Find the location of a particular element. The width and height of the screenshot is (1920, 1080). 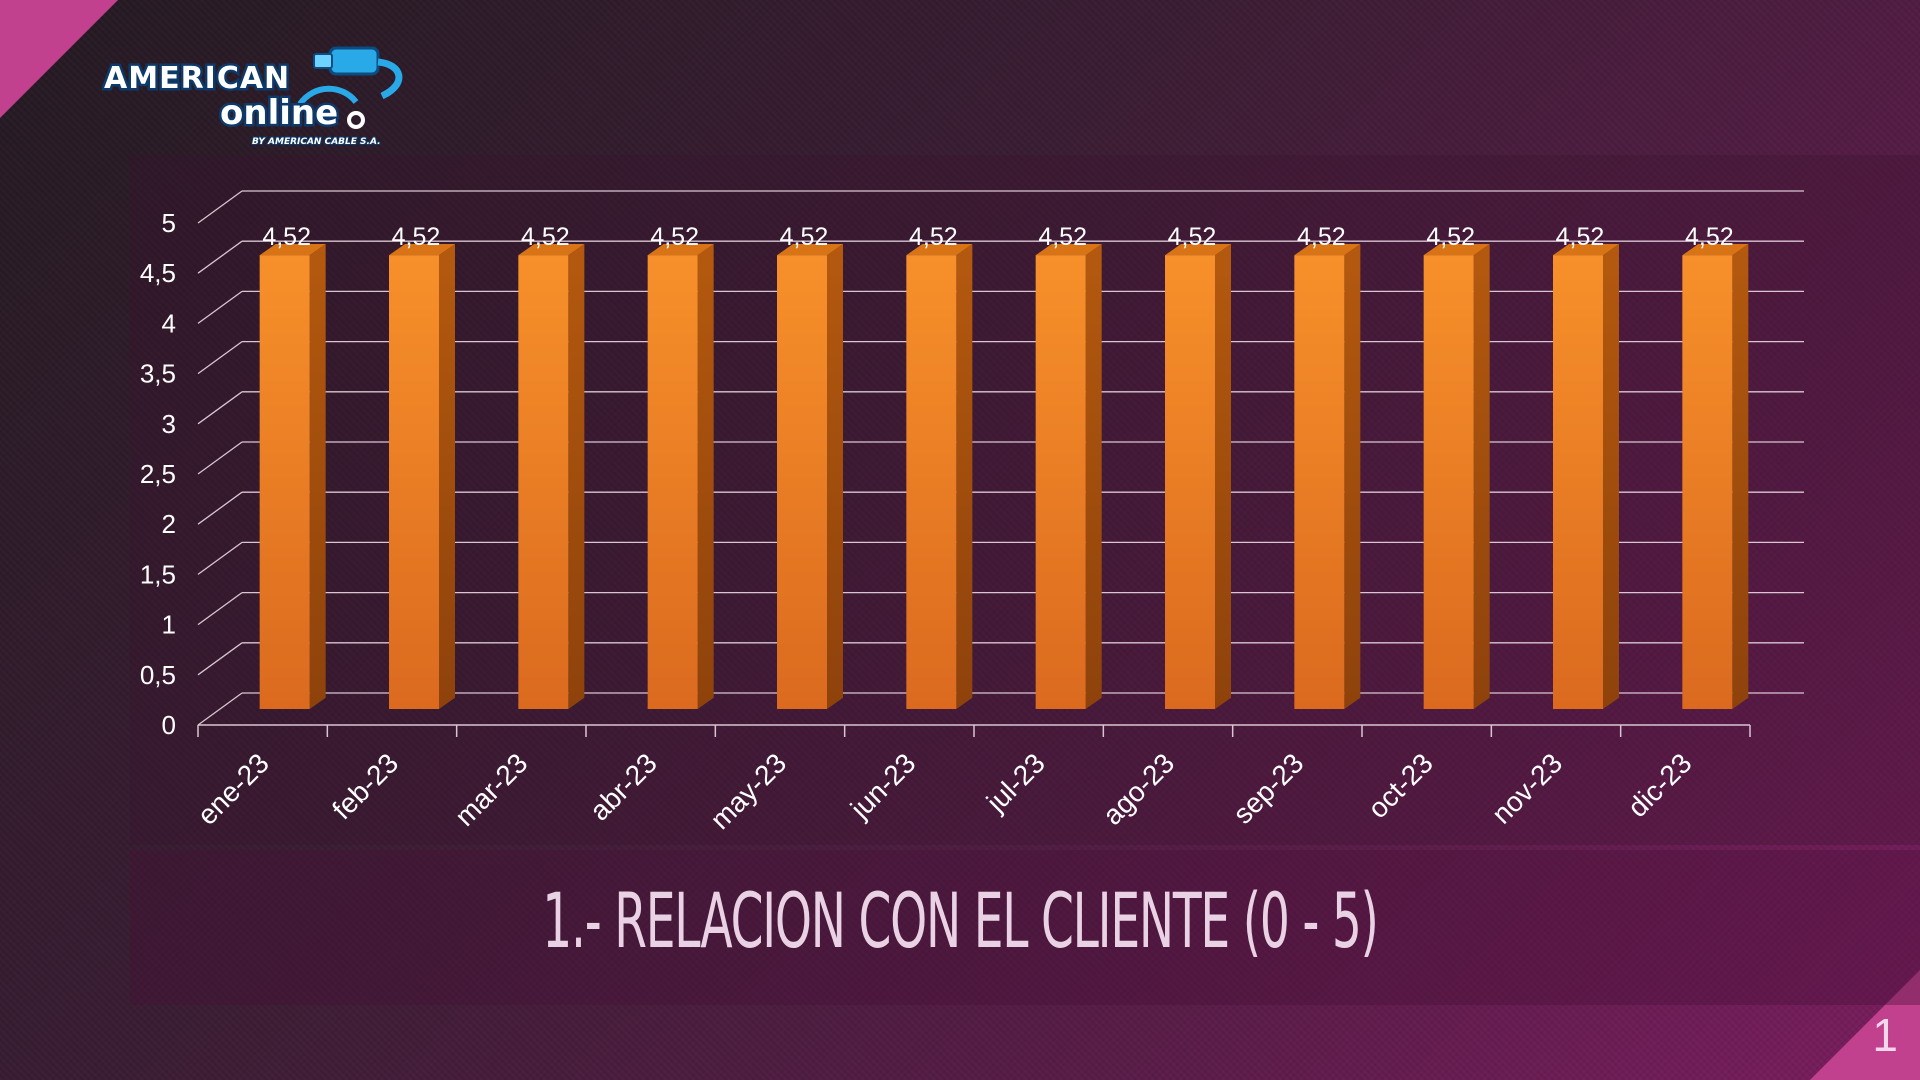

y-tick-label: 1 is located at coordinates (169, 625).